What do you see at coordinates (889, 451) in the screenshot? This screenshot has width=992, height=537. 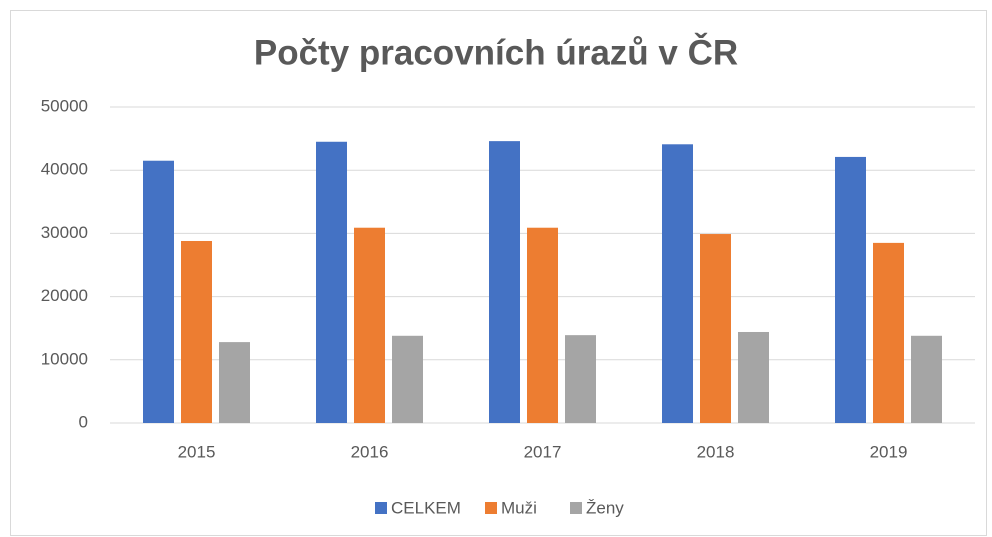 I see `x-tick-label: 2019` at bounding box center [889, 451].